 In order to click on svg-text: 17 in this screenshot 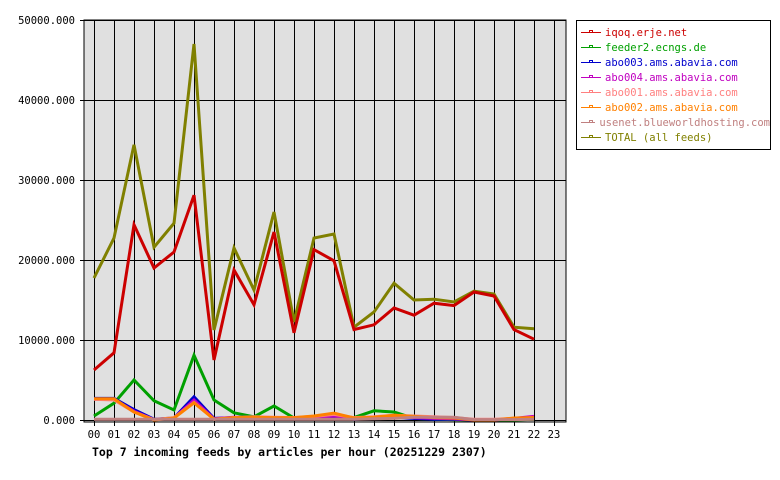, I will do `click(434, 435)`.